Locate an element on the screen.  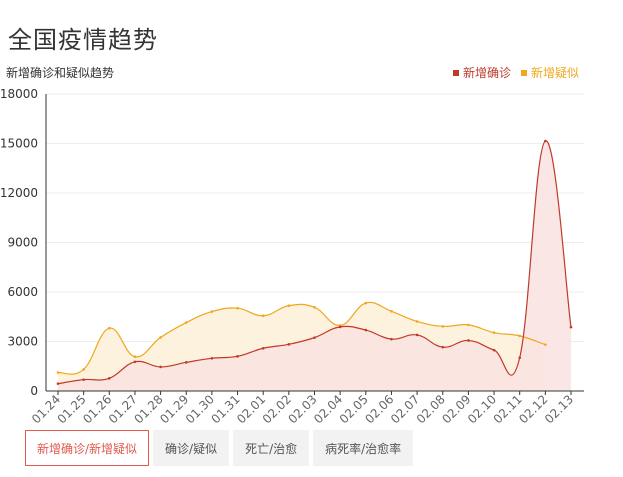
y-tick-label: 9000 is located at coordinates (22, 243).